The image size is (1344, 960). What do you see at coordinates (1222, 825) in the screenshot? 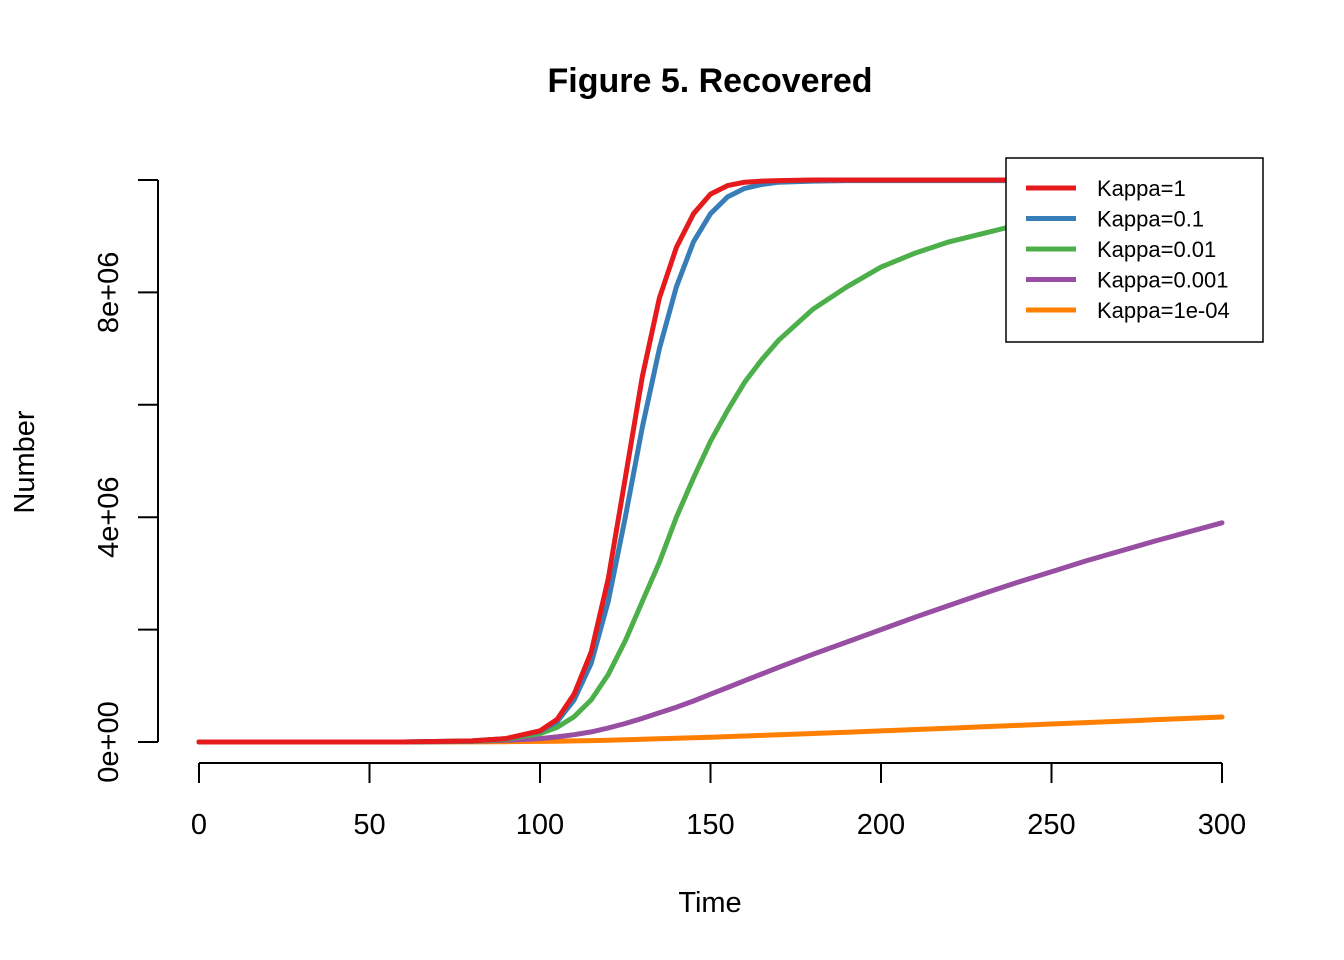
I see `x-tick-label: 300` at bounding box center [1222, 825].